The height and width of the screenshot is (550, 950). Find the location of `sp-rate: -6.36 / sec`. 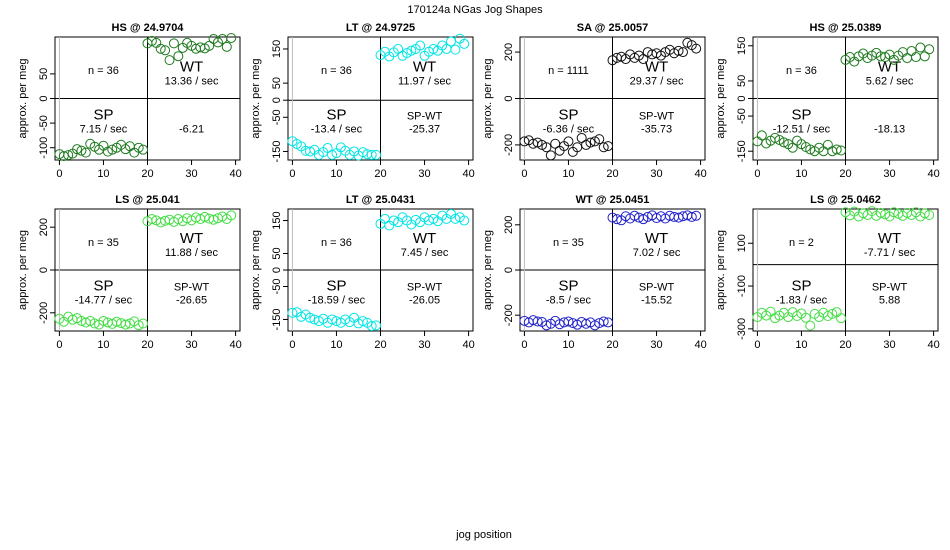

sp-rate: -6.36 / sec is located at coordinates (569, 129).